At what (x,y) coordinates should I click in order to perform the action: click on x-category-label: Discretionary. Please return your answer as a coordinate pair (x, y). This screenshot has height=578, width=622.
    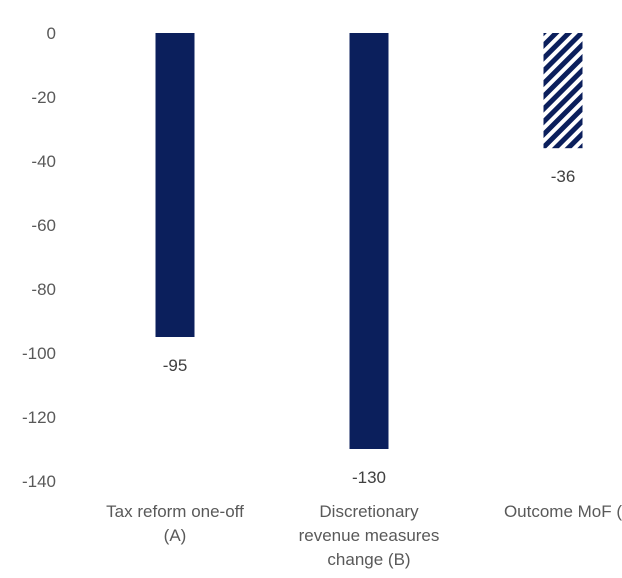
    Looking at the image, I should click on (369, 511).